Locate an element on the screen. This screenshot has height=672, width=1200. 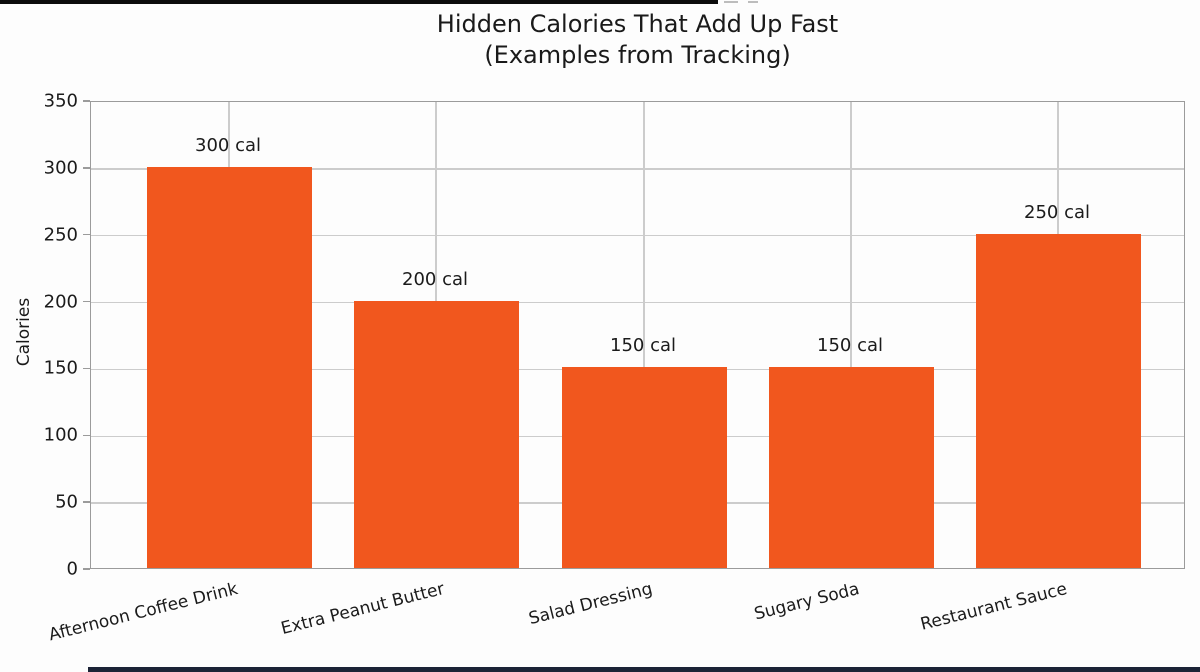
chart-title-line2: (Examples from Tracking) is located at coordinates (637, 55).